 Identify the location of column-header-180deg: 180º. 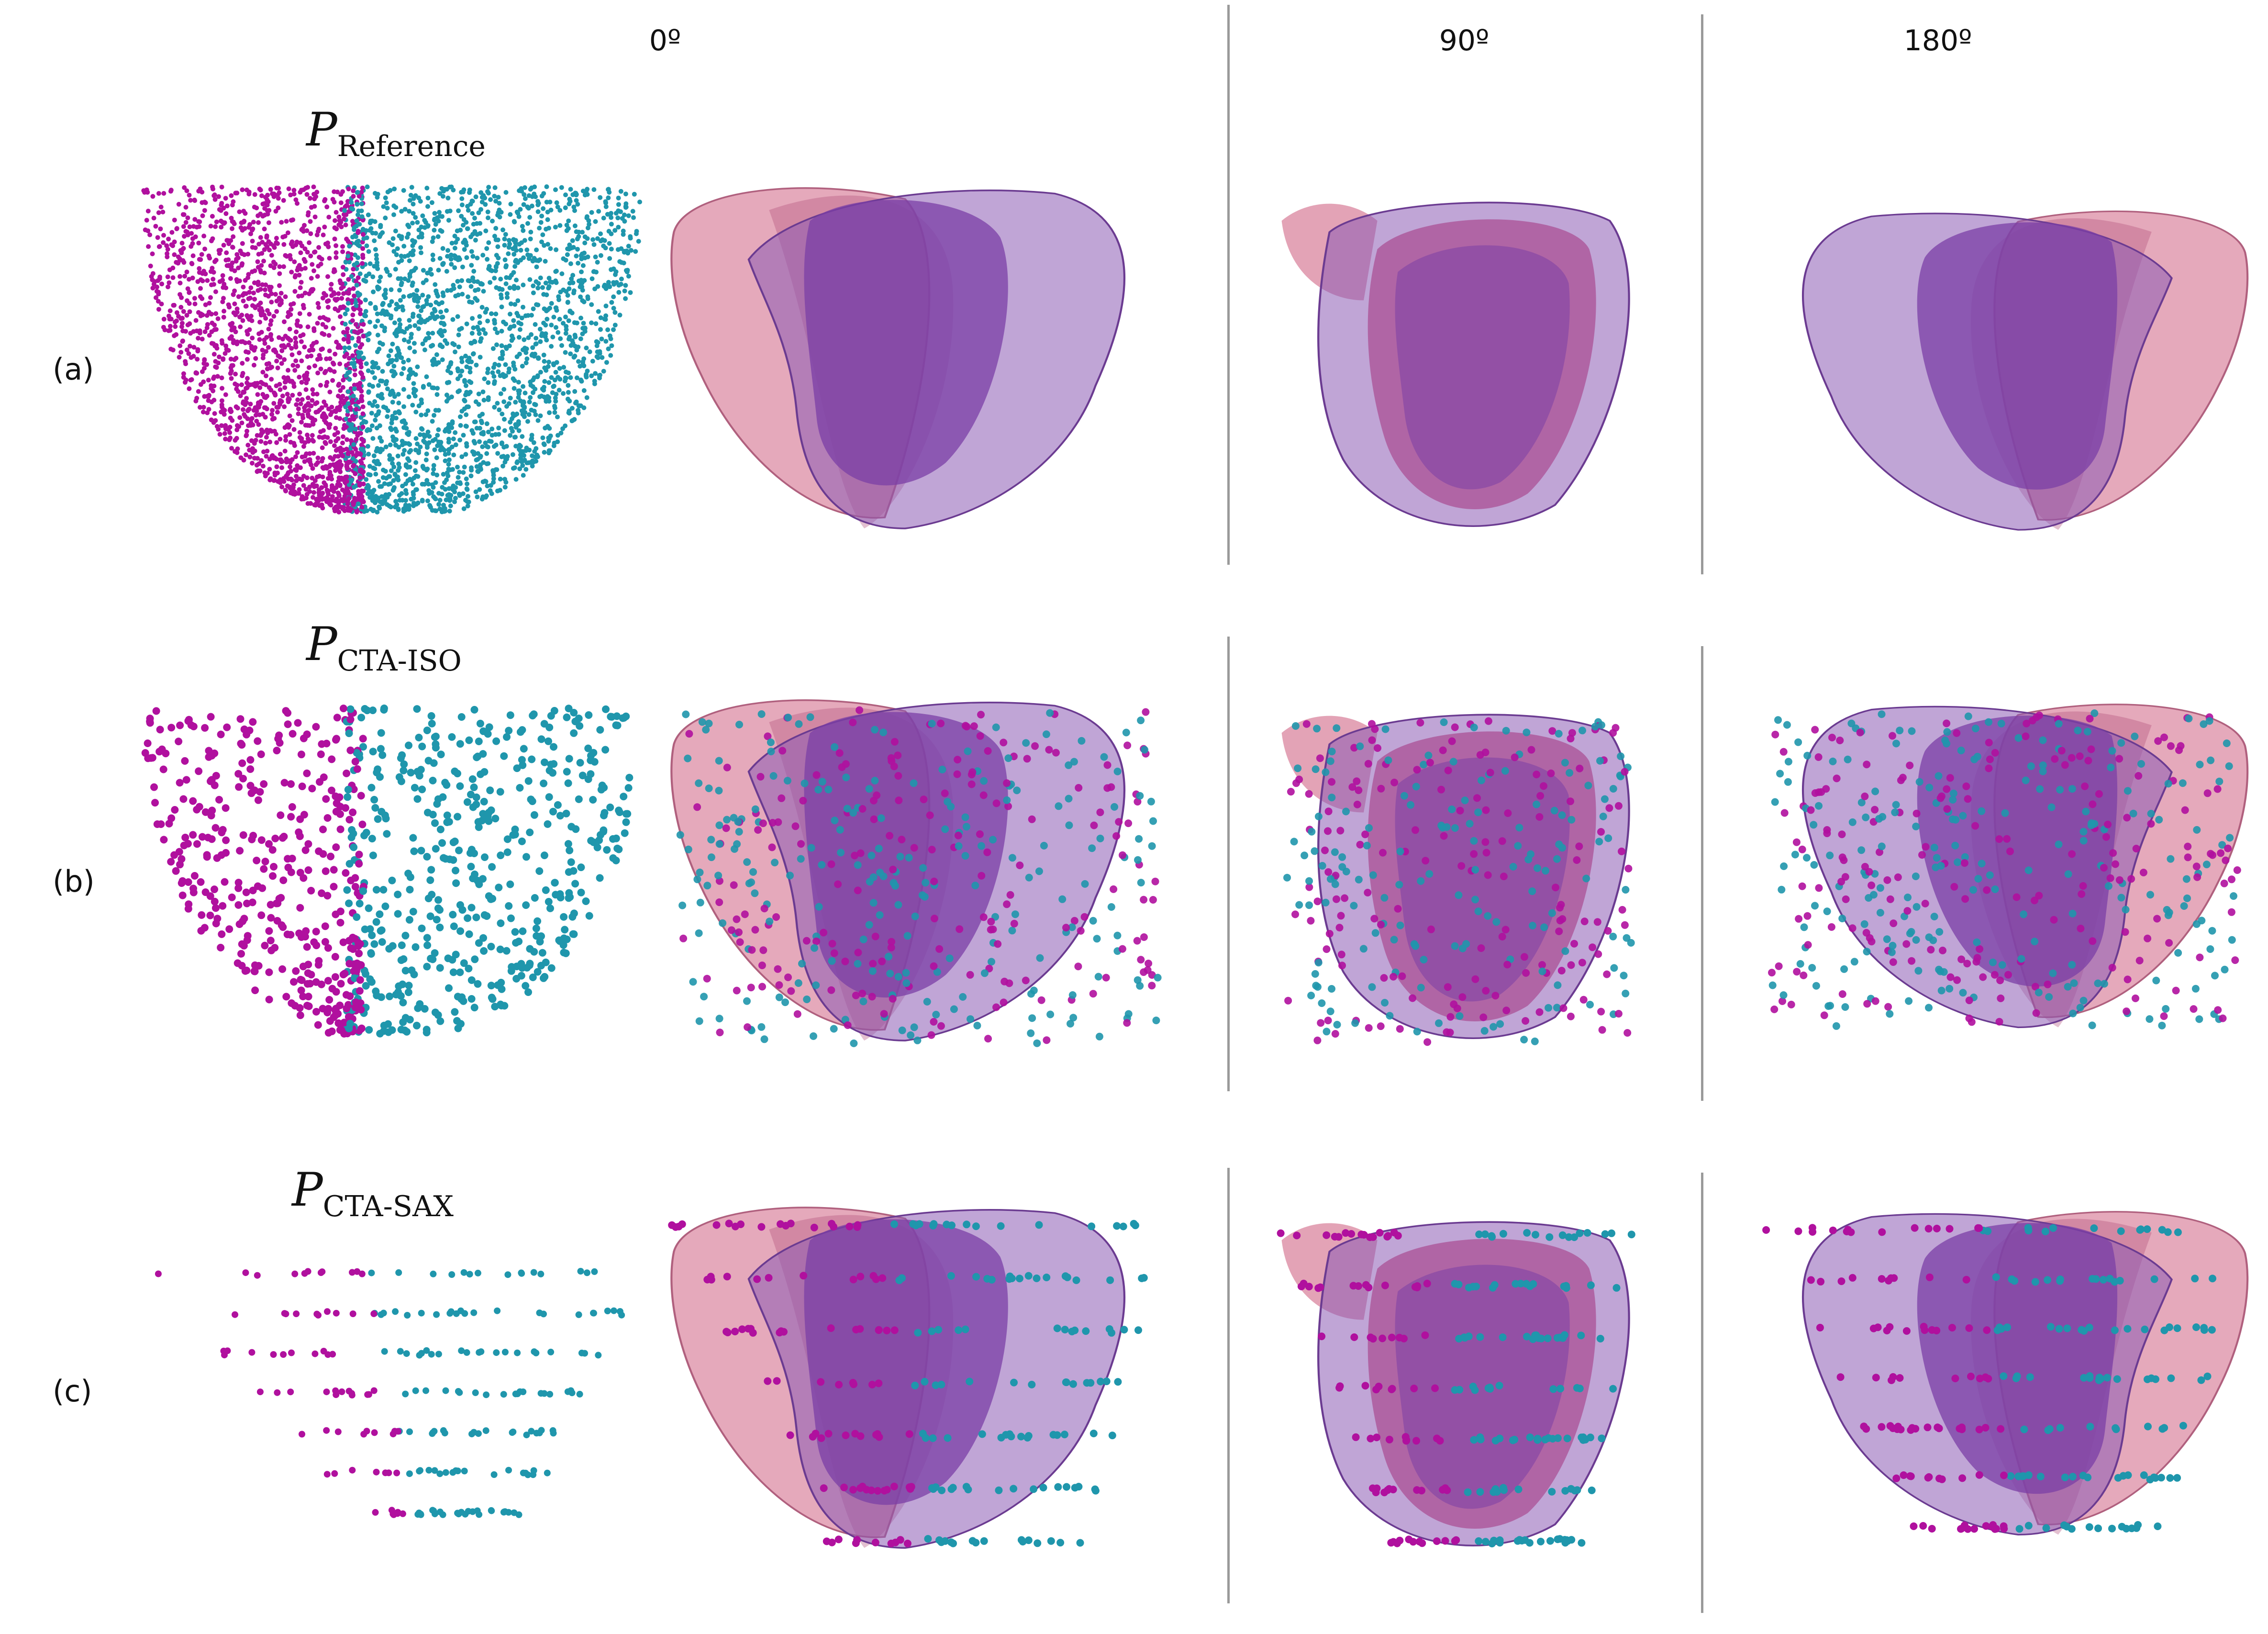
(1937, 41).